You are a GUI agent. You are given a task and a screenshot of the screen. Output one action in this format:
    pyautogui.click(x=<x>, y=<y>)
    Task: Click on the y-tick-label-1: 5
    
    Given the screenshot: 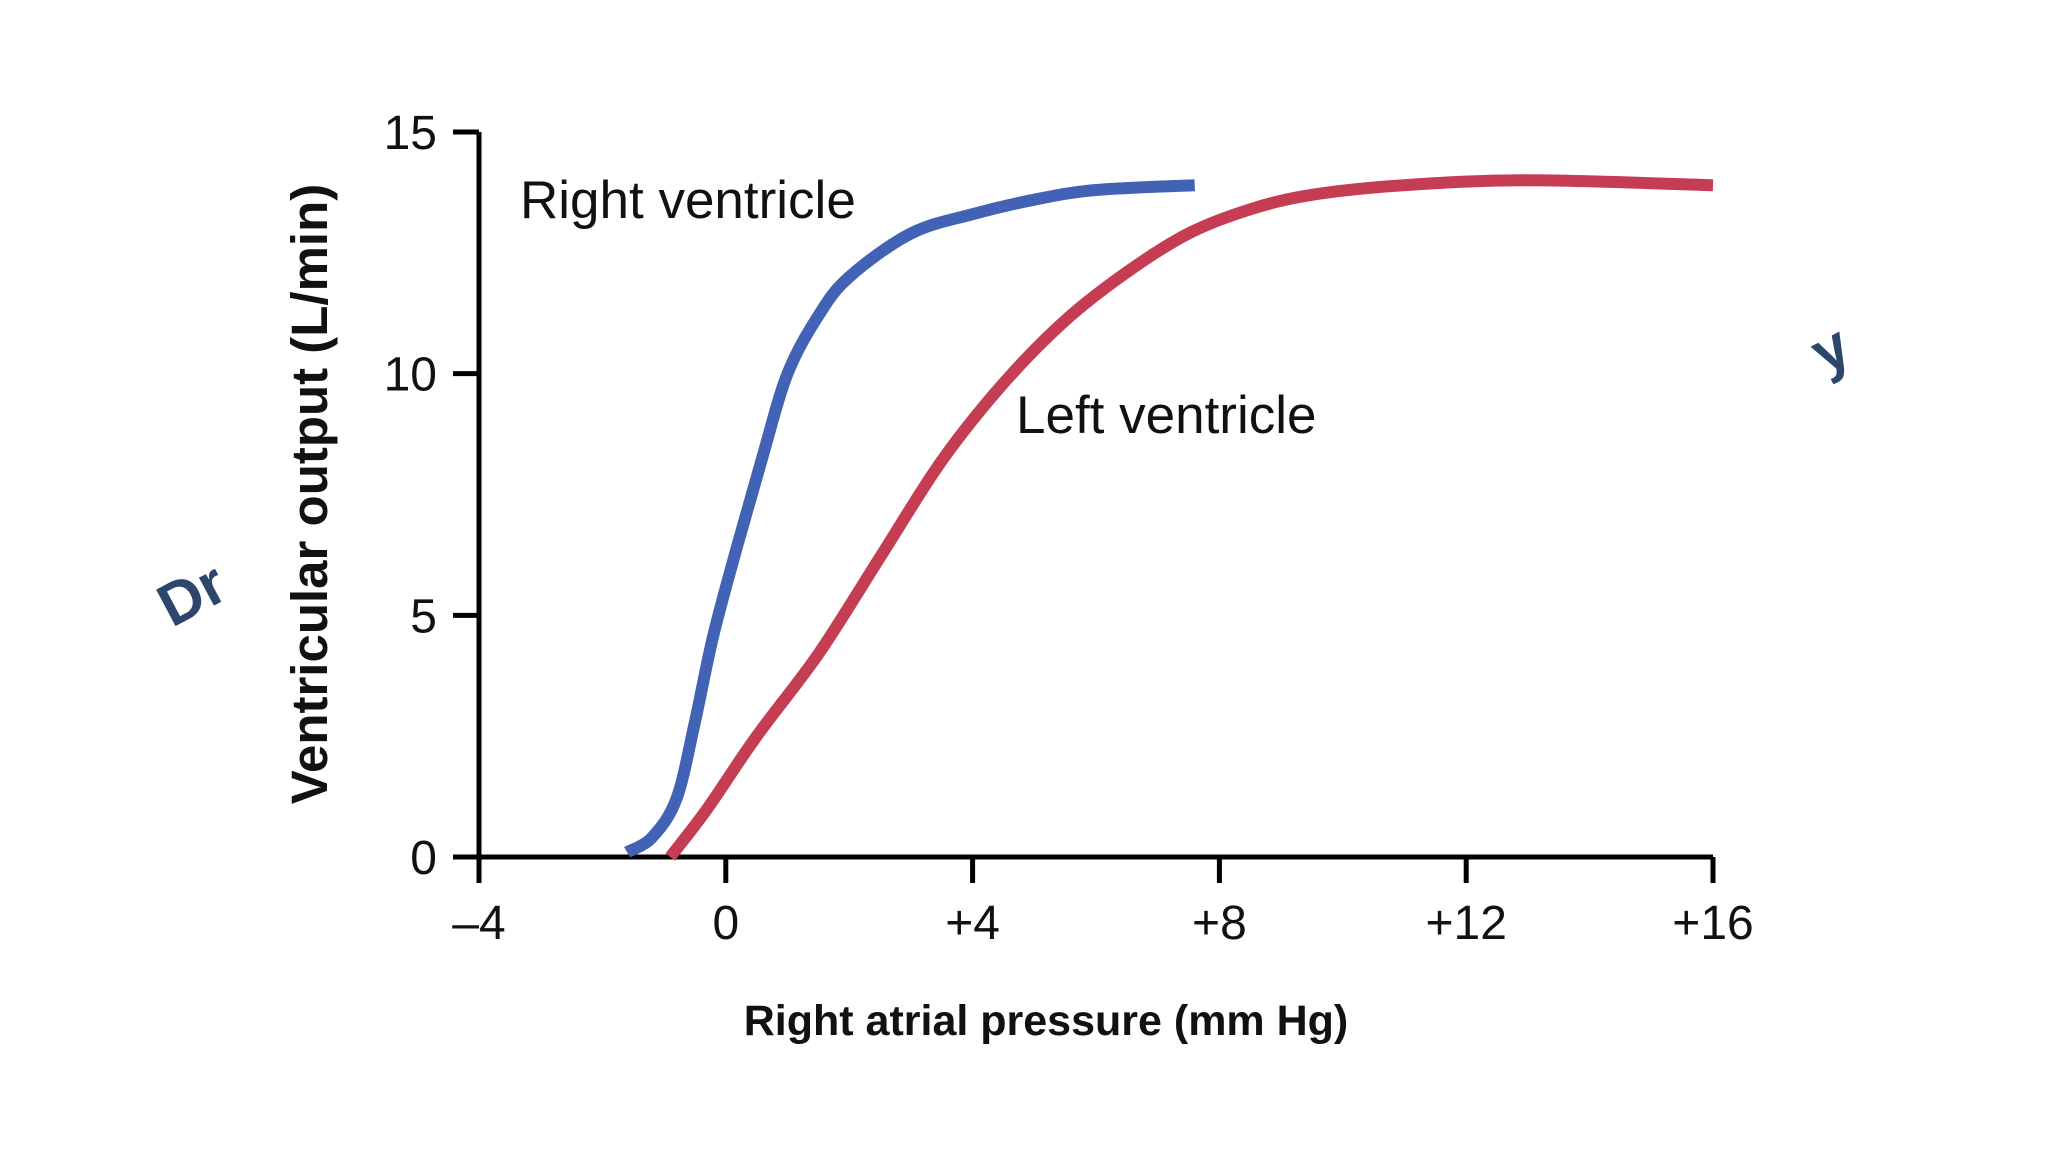 What is the action you would take?
    pyautogui.click(x=423, y=616)
    